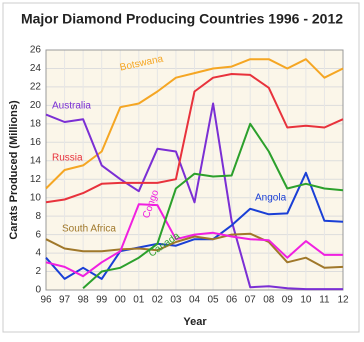  What do you see at coordinates (38, 290) in the screenshot?
I see `y-tick-label: 0` at bounding box center [38, 290].